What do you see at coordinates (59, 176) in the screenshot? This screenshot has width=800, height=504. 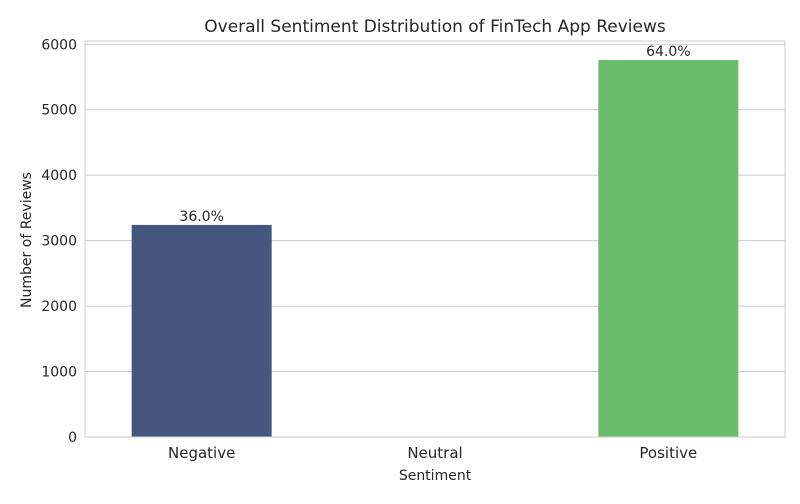 I see `y-tick-label: 4000` at bounding box center [59, 176].